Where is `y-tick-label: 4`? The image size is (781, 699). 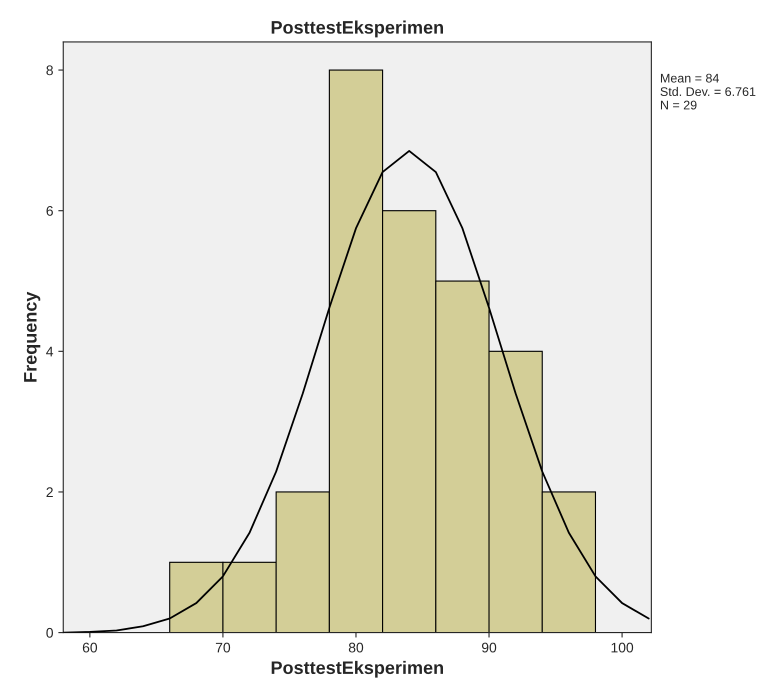
y-tick-label: 4 is located at coordinates (50, 351).